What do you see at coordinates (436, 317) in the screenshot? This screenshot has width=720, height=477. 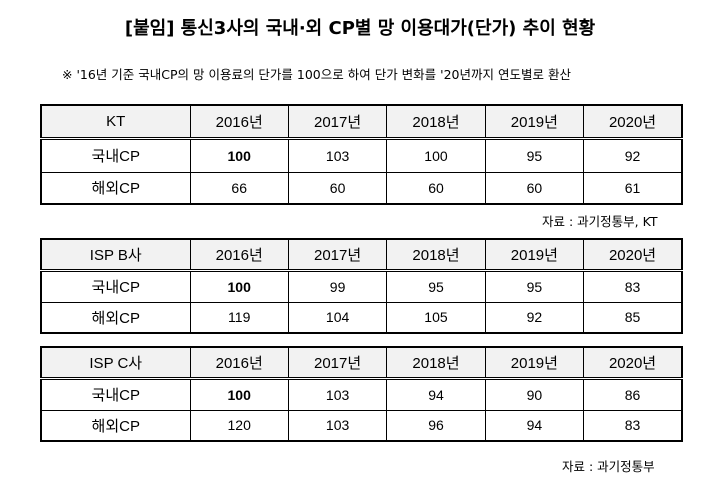 I see `table-cell: 105` at bounding box center [436, 317].